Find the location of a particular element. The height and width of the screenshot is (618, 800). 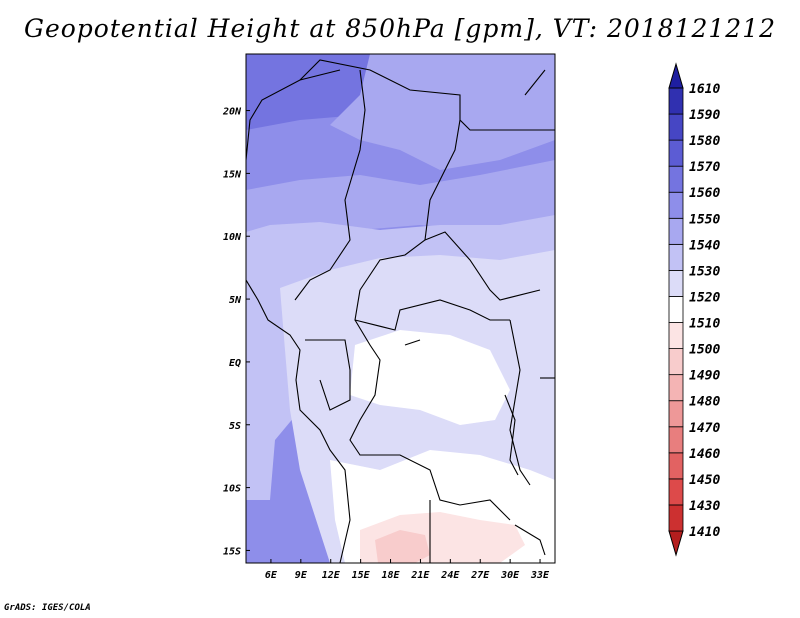

colorbar-label: 1470 is located at coordinates (704, 428).